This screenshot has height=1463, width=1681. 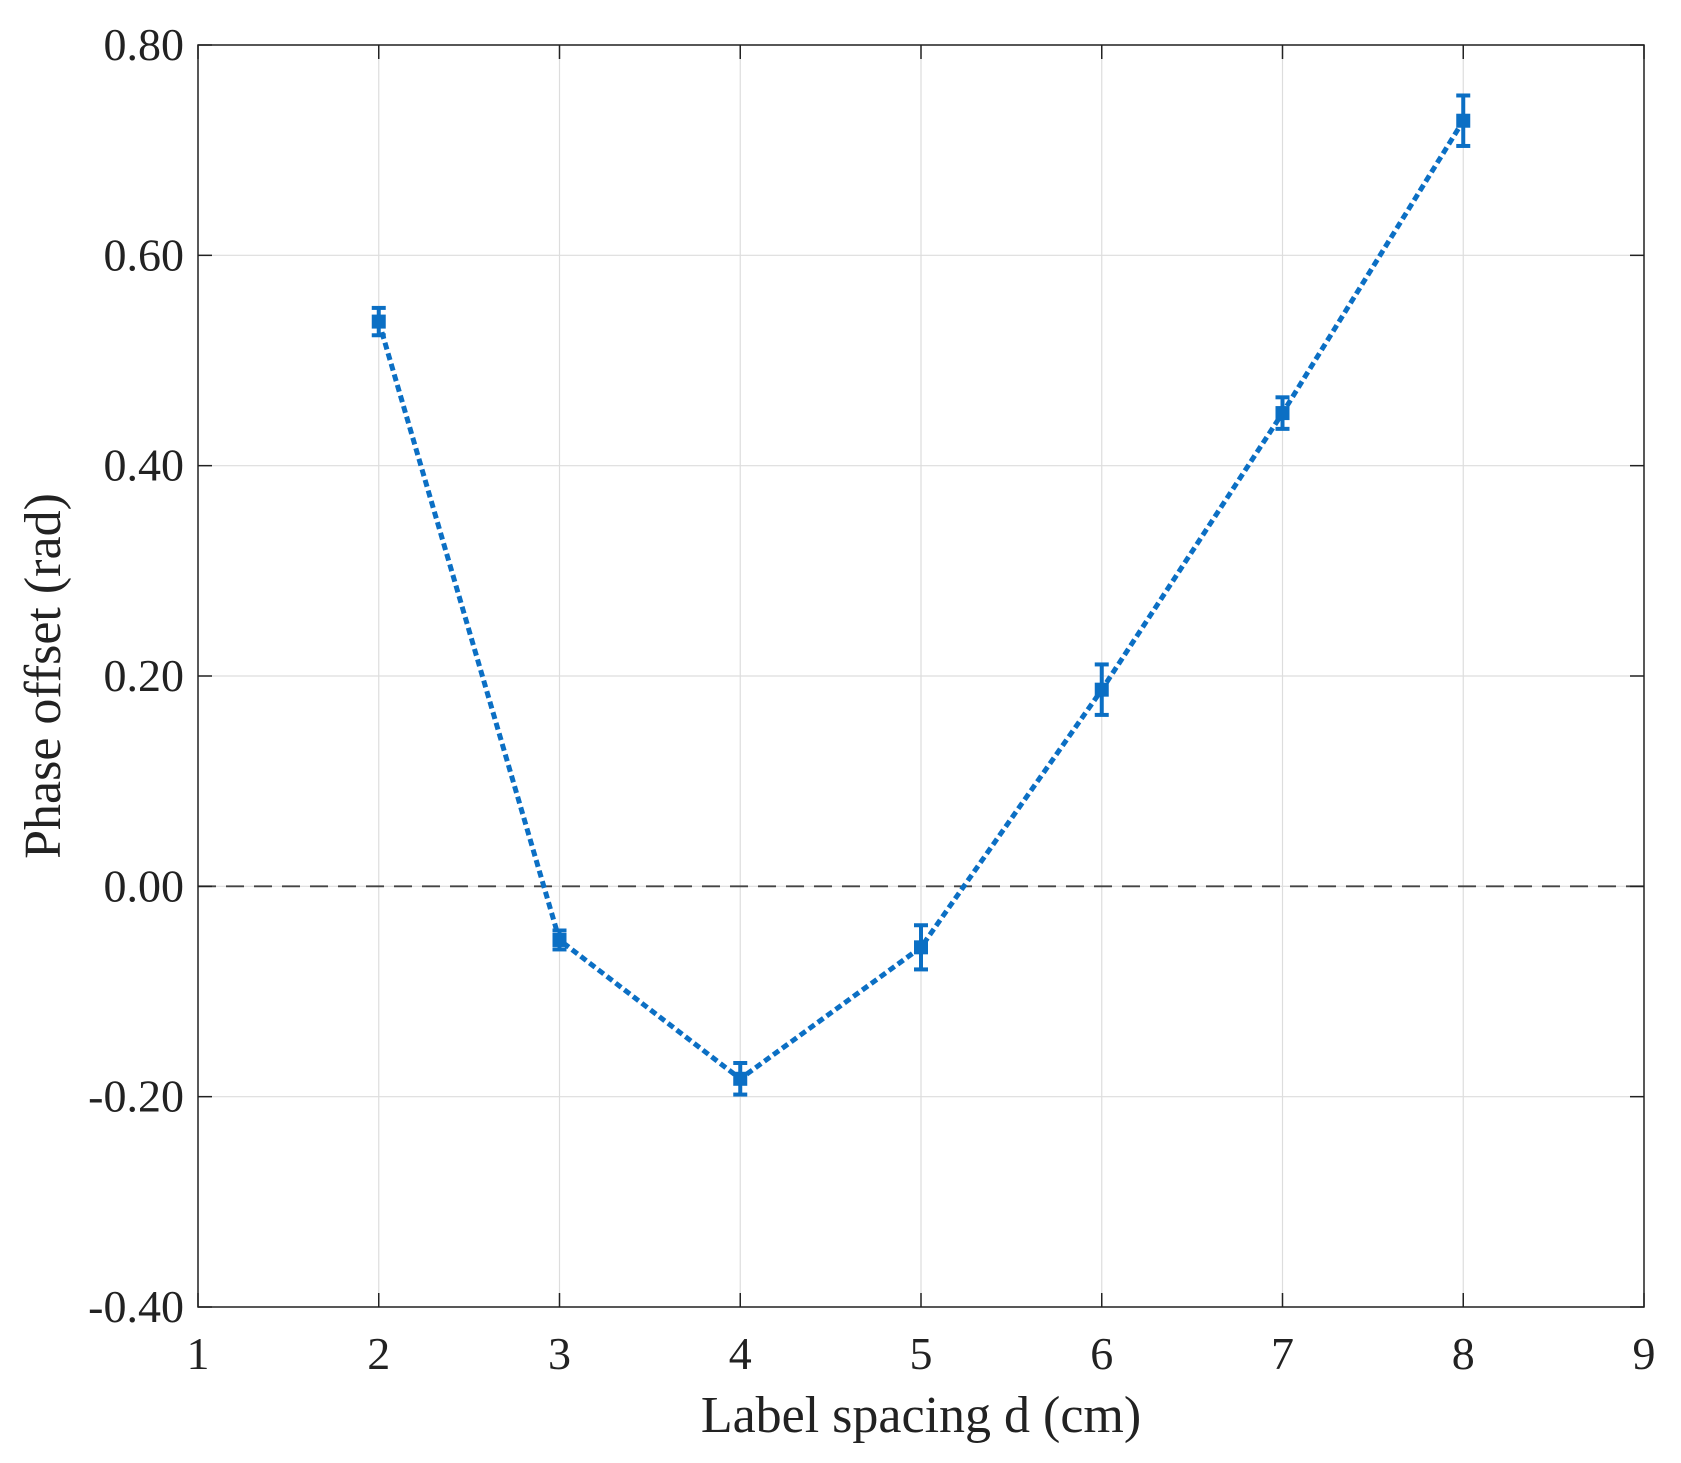 I want to click on x-tick-label: 7, so click(x=1282, y=1353).